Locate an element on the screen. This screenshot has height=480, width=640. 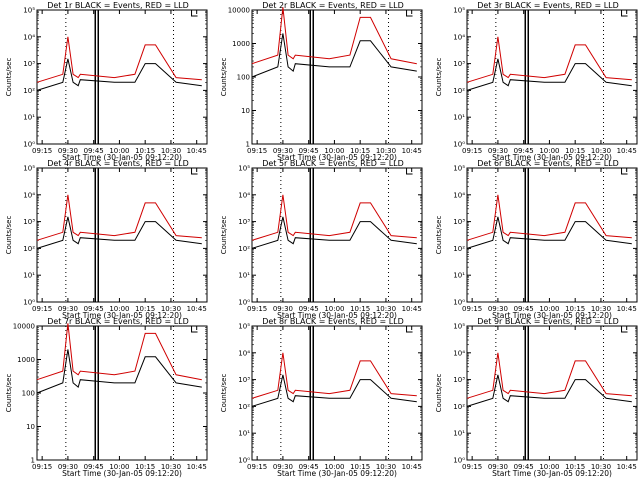
x-tick-label: 10:00 is located at coordinates (119, 151).